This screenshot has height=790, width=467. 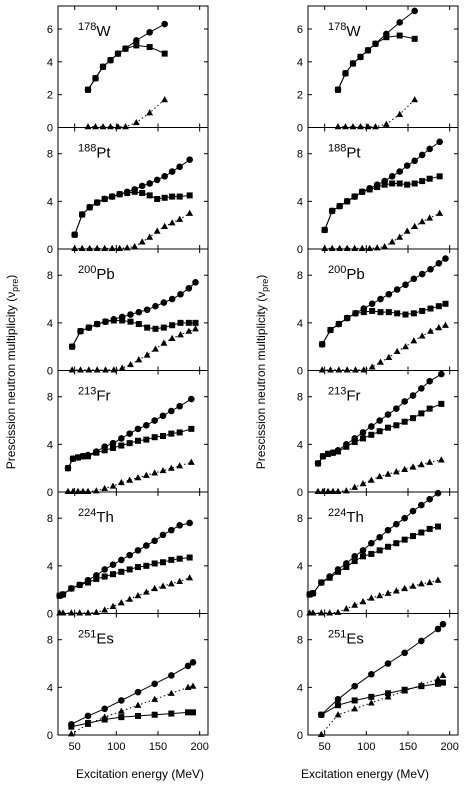 What do you see at coordinates (355, 639) in the screenshot?
I see `nucleus-symbol: Es` at bounding box center [355, 639].